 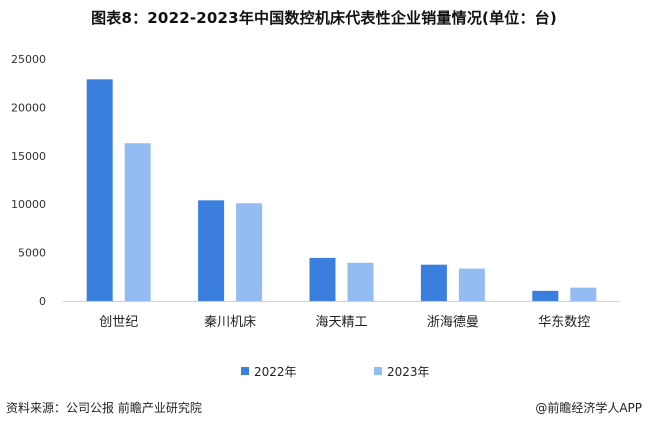 What do you see at coordinates (588, 408) in the screenshot?
I see `watermark: @前瞻经济学人APP` at bounding box center [588, 408].